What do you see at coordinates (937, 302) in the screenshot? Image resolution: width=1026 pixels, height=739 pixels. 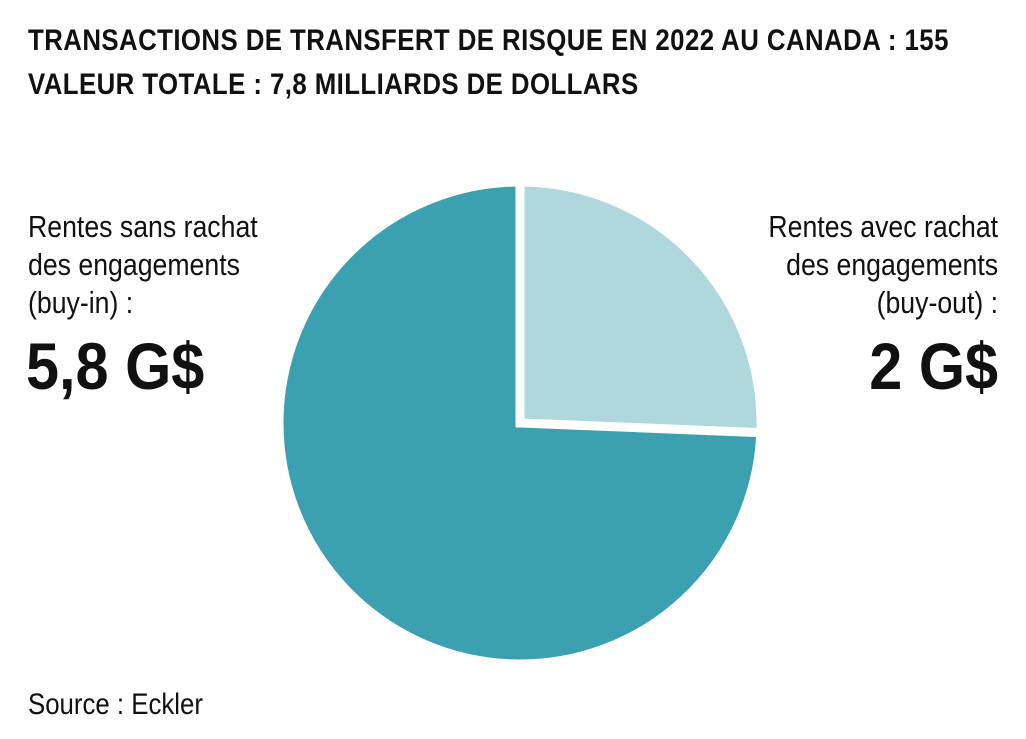 I see `buy-out-label-line: (buy-out) :` at bounding box center [937, 302].